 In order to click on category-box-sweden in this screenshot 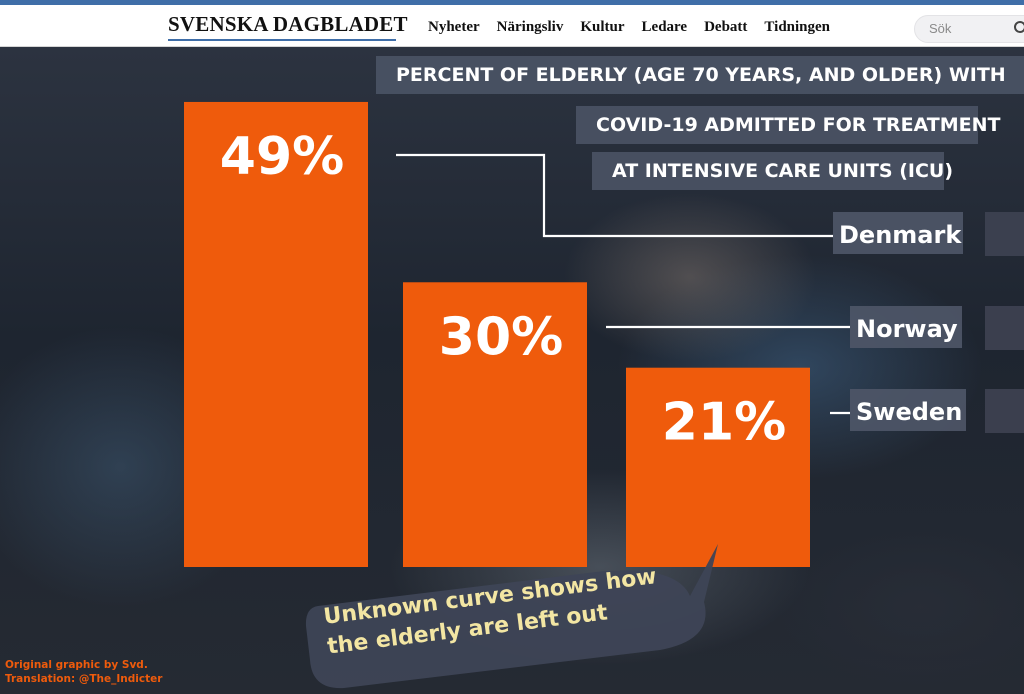, I will do `click(908, 410)`.